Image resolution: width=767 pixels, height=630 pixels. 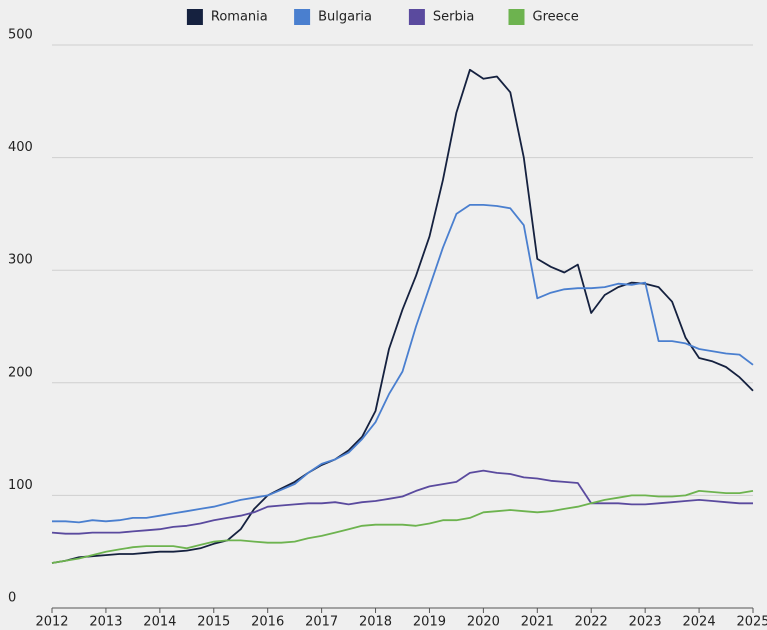 I want to click on y-tick-label: 100, so click(x=20, y=485).